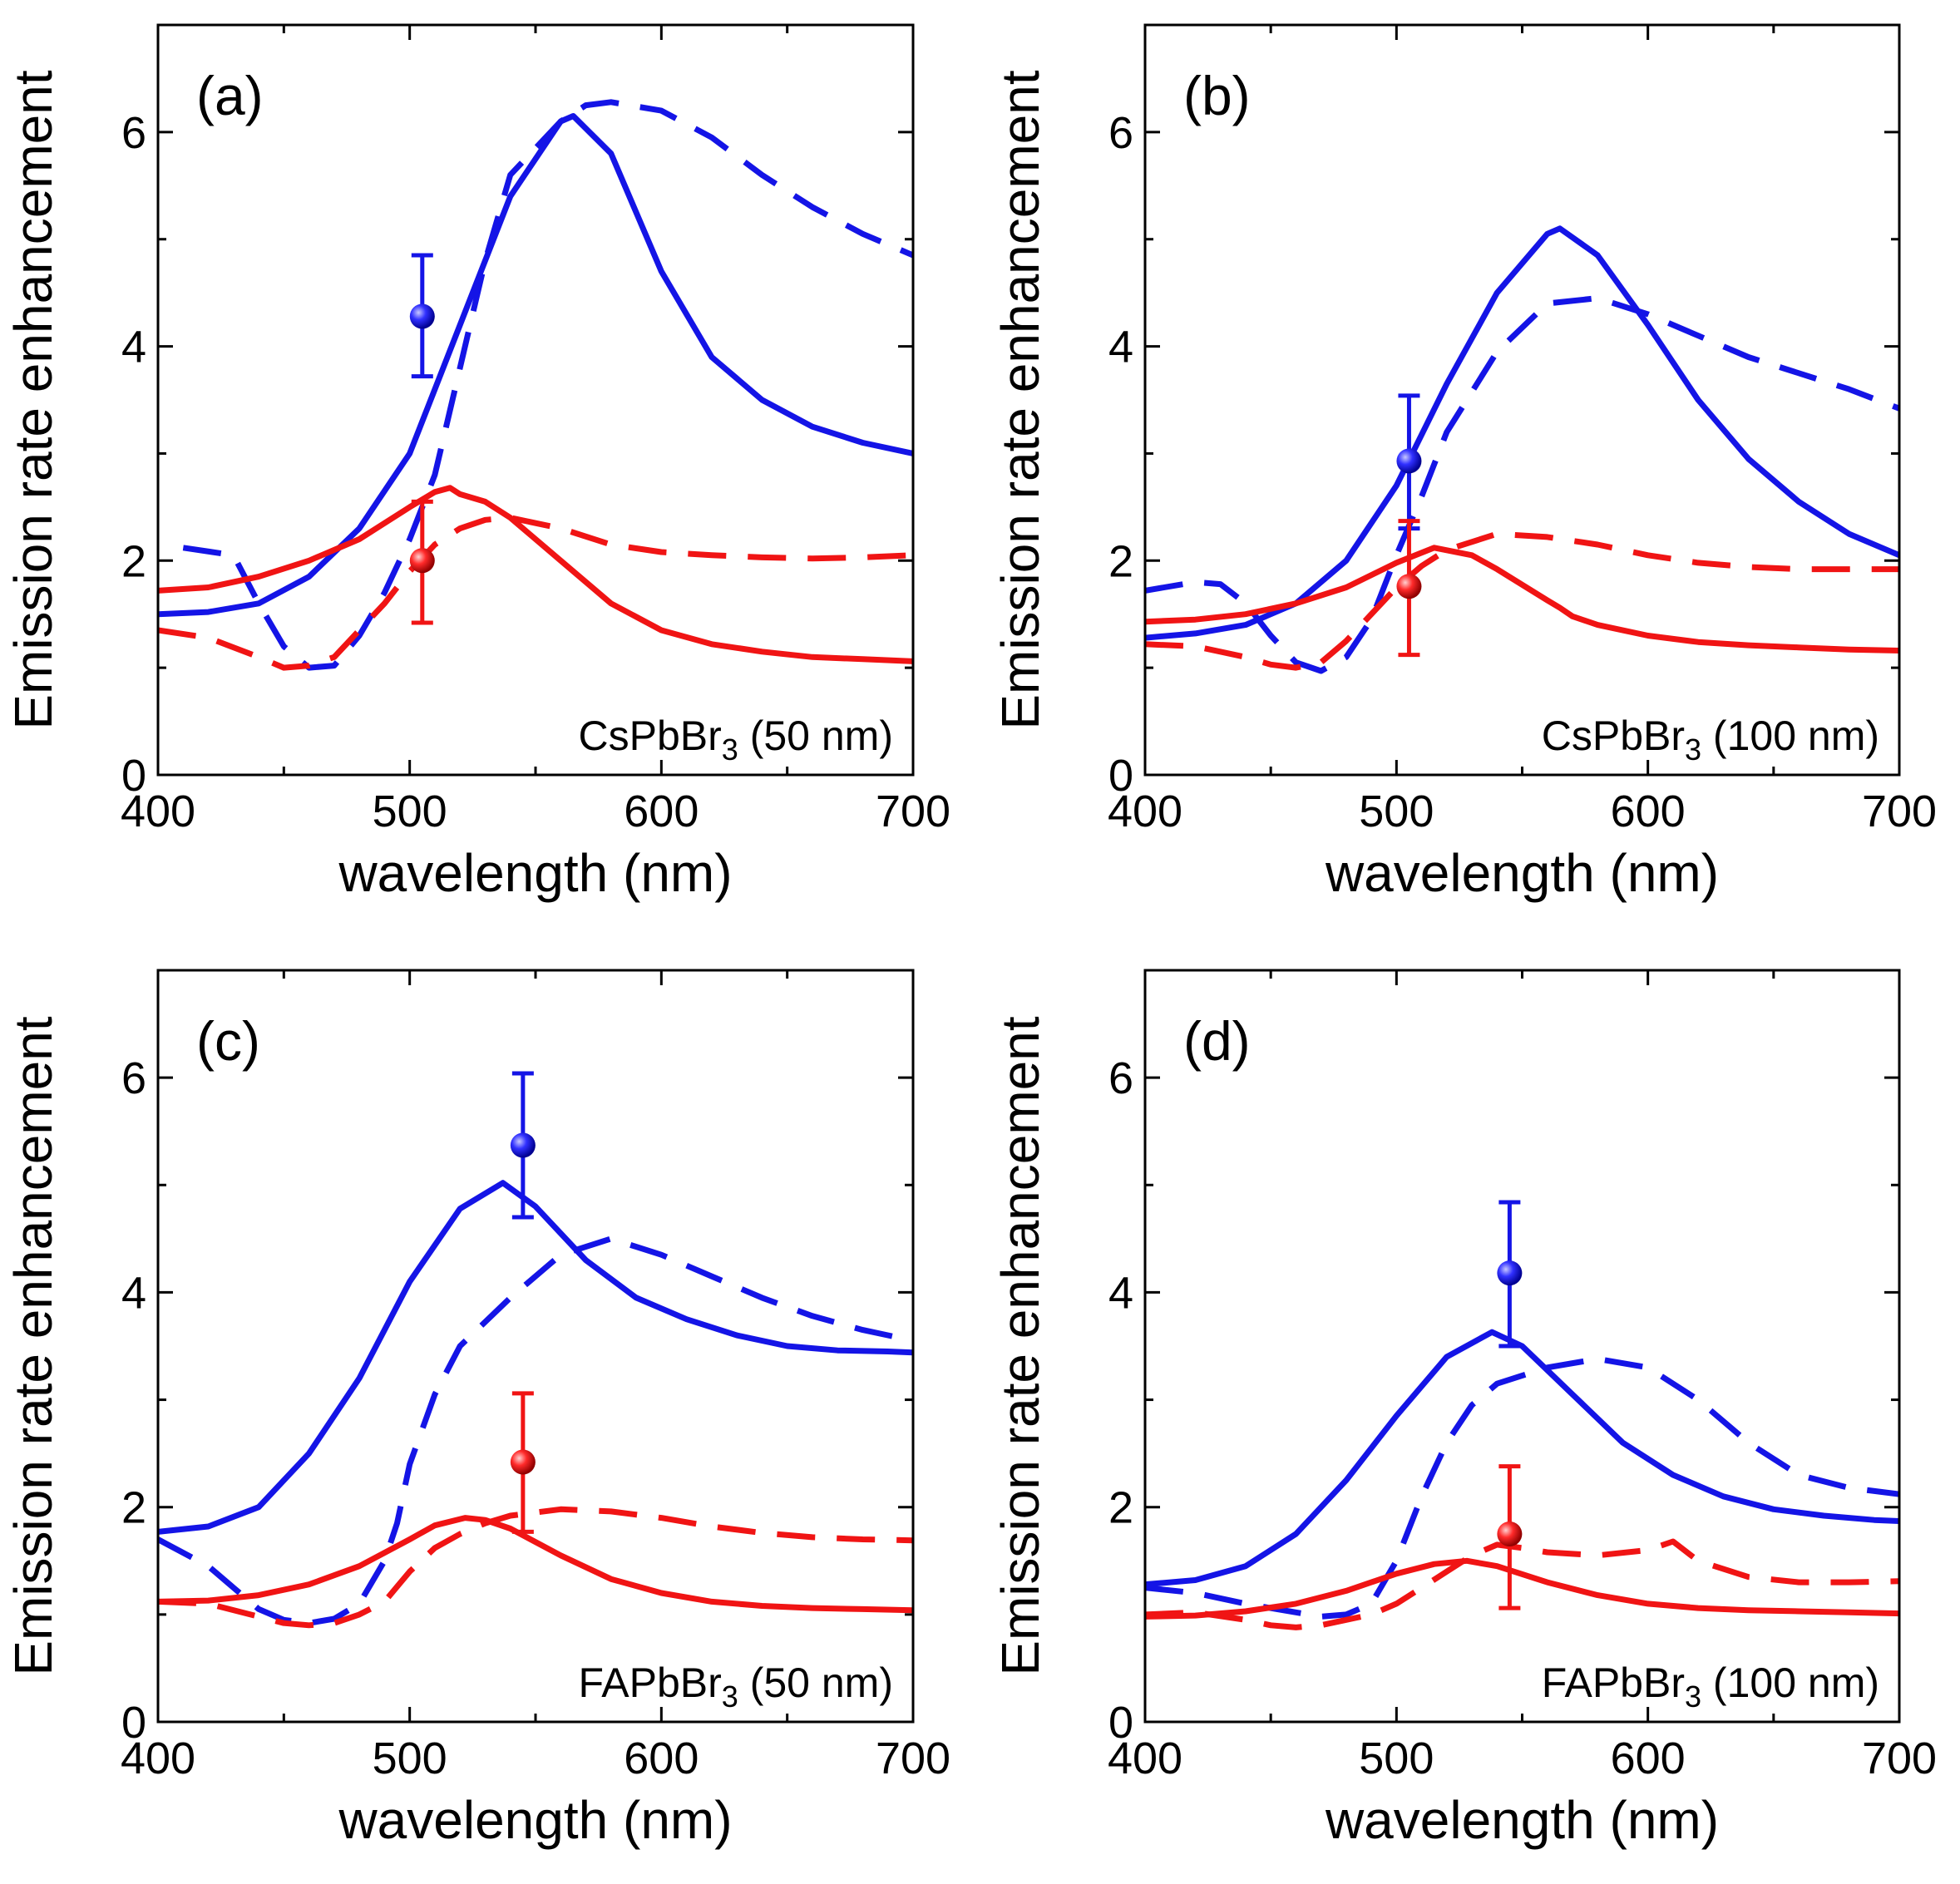  I want to click on panel-b-series, so click(1522, 449).